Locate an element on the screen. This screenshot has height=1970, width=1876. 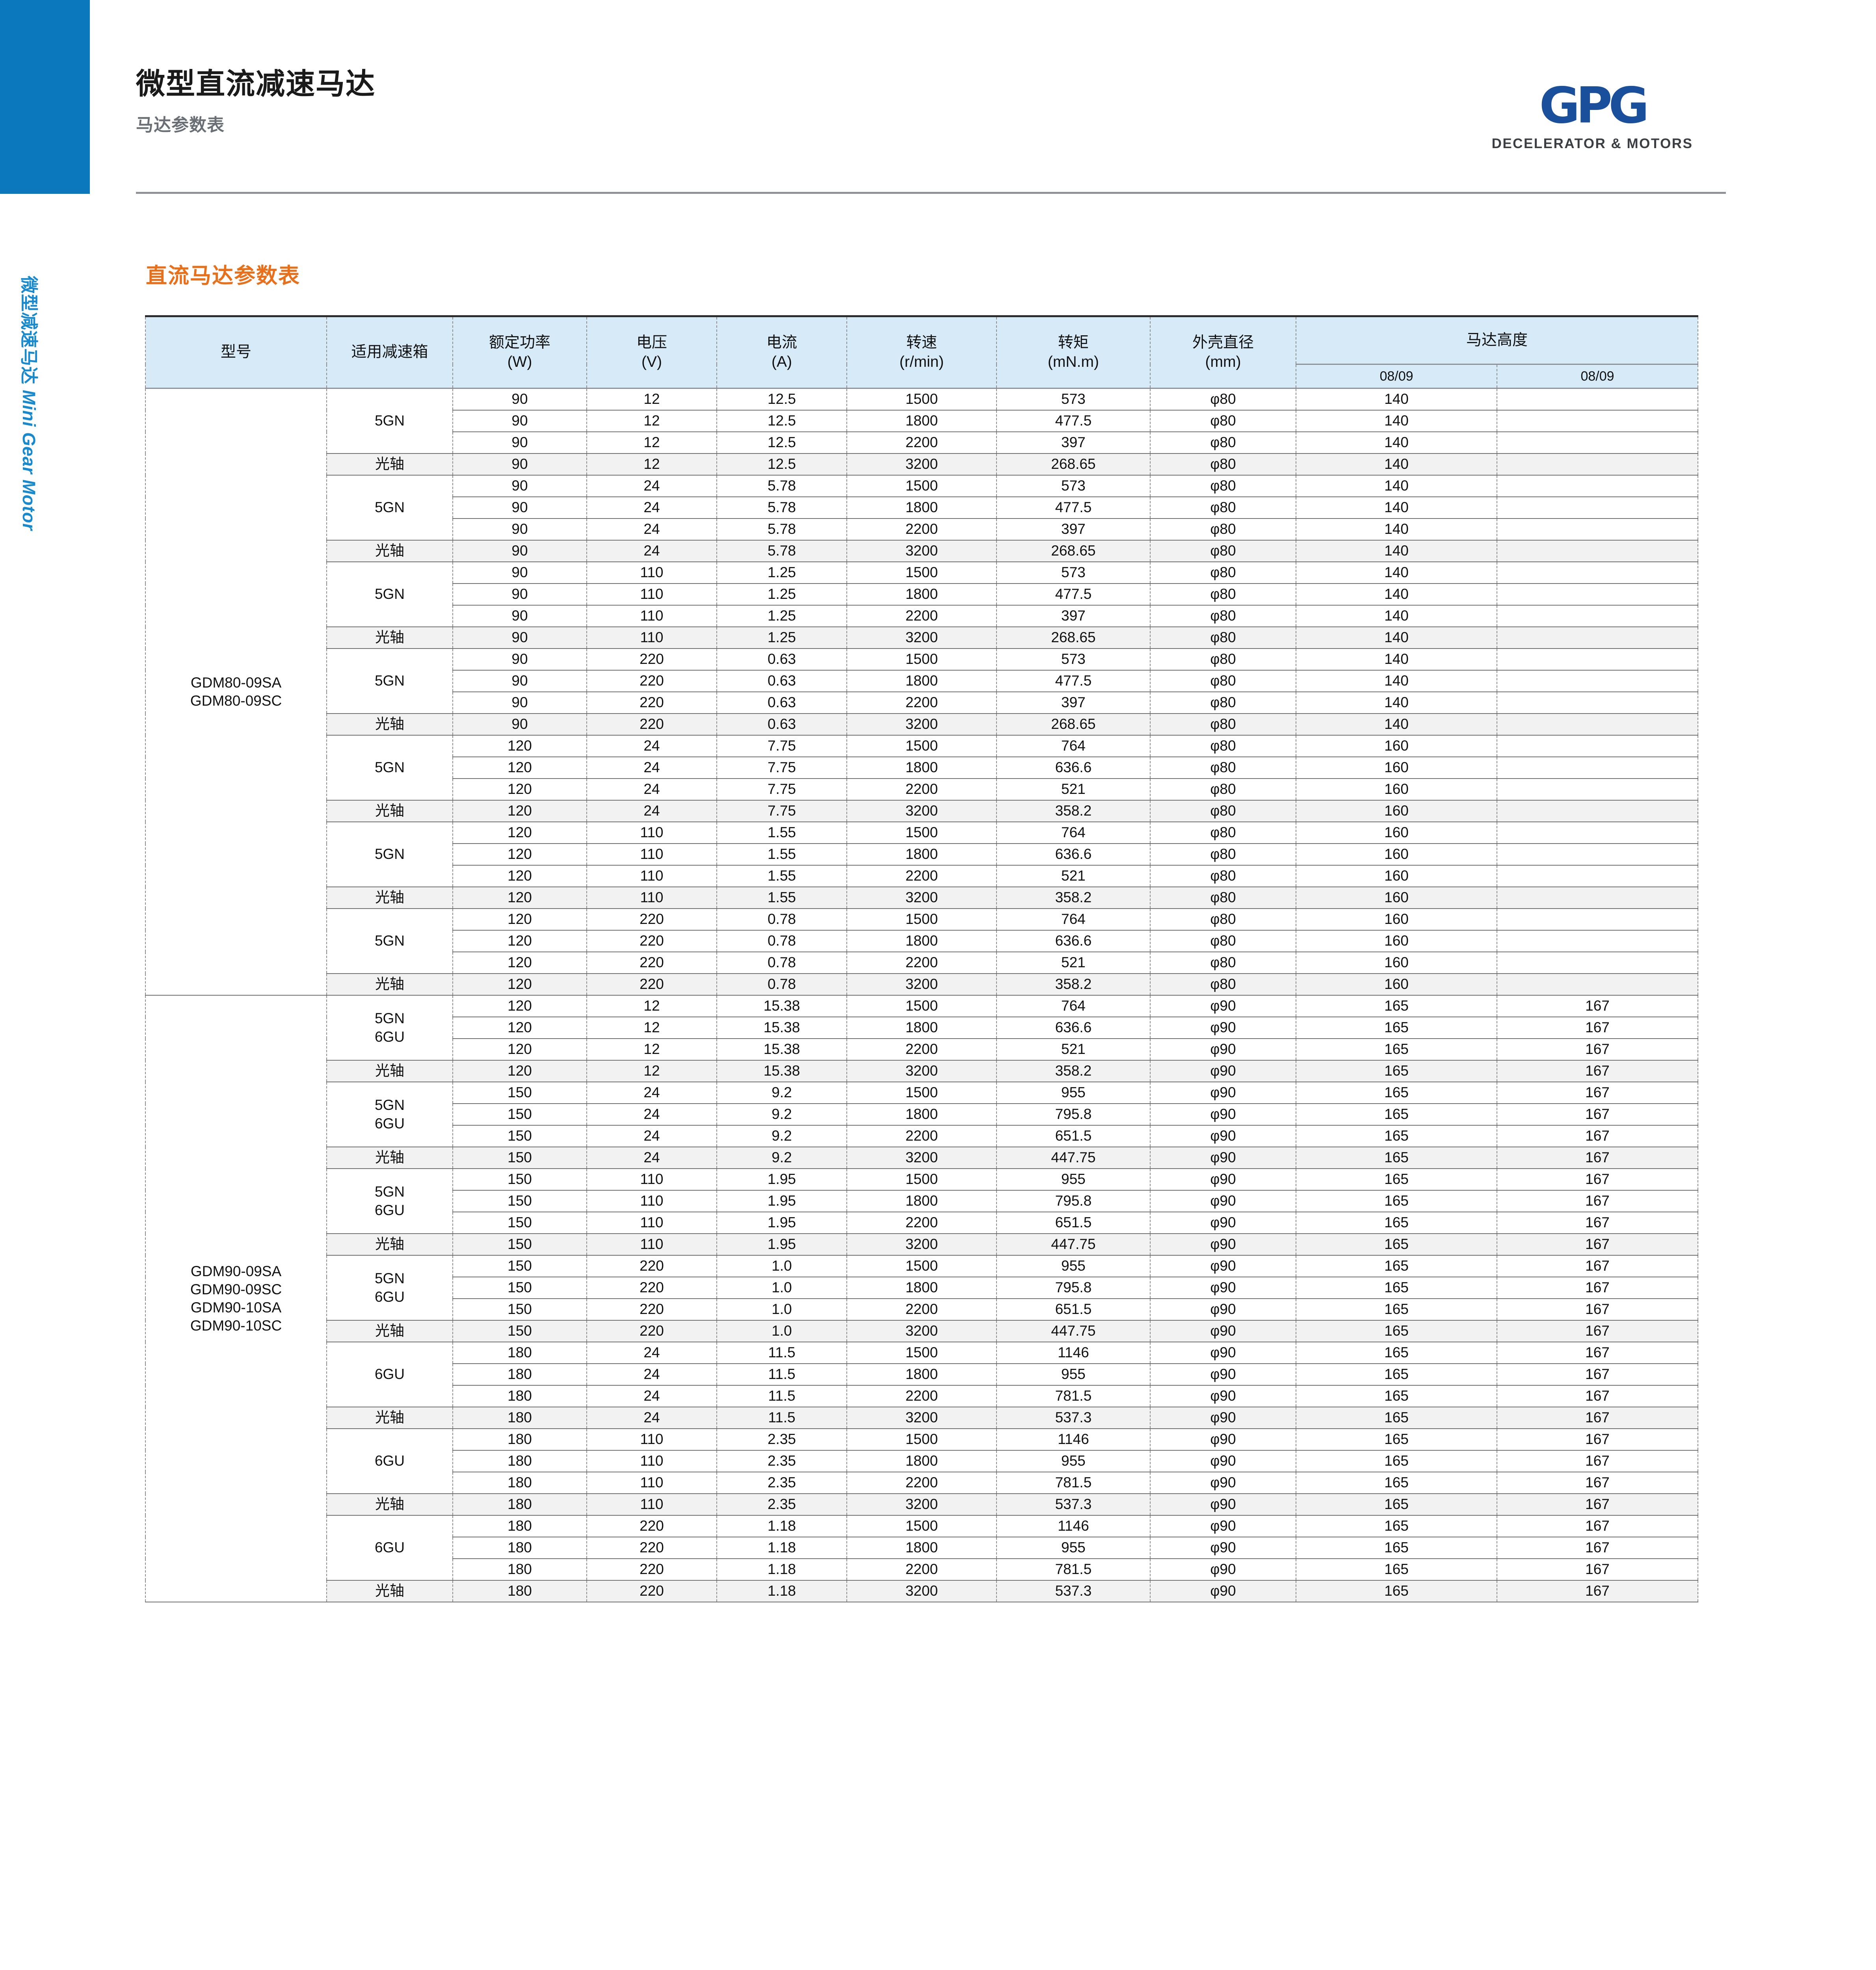
cell-height-1: 140 is located at coordinates (1396, 399).